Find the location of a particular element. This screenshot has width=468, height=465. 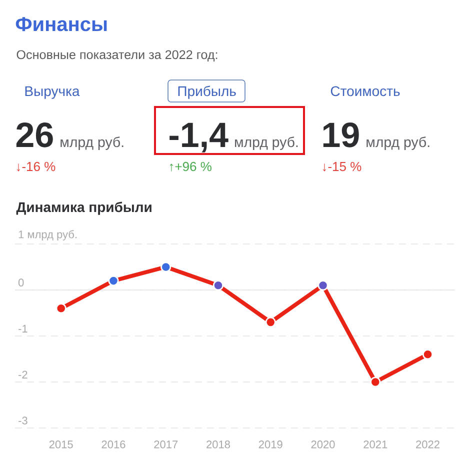

text: 26 is located at coordinates (34, 135).